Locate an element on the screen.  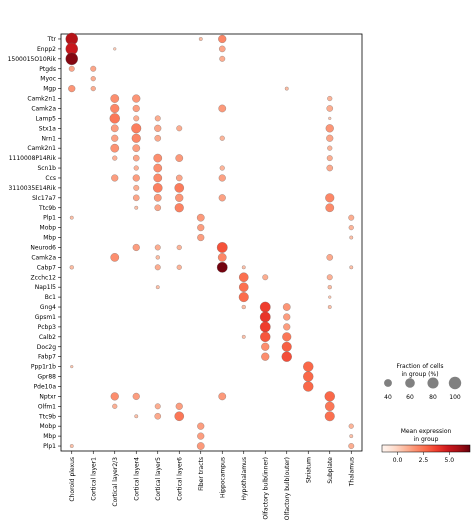
group-label: Cortical layer2/3 is located at coordinates (115, 482).